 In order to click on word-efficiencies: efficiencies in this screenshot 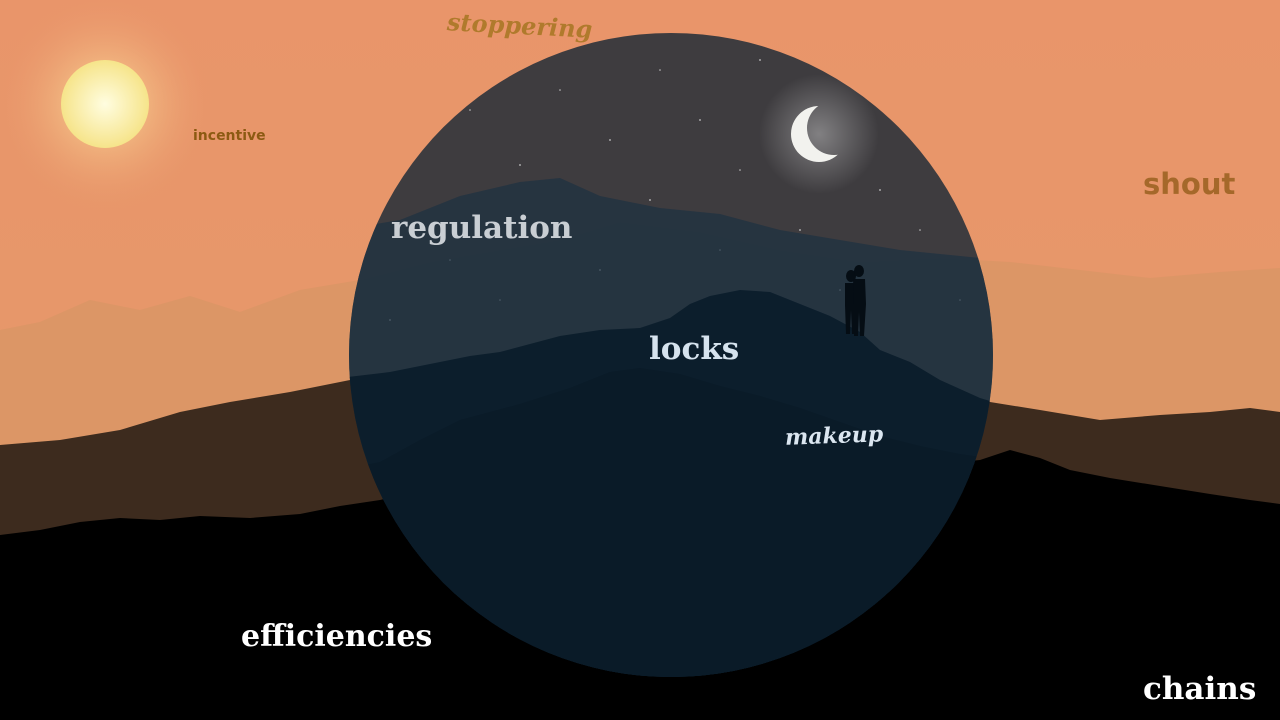, I will do `click(337, 636)`.